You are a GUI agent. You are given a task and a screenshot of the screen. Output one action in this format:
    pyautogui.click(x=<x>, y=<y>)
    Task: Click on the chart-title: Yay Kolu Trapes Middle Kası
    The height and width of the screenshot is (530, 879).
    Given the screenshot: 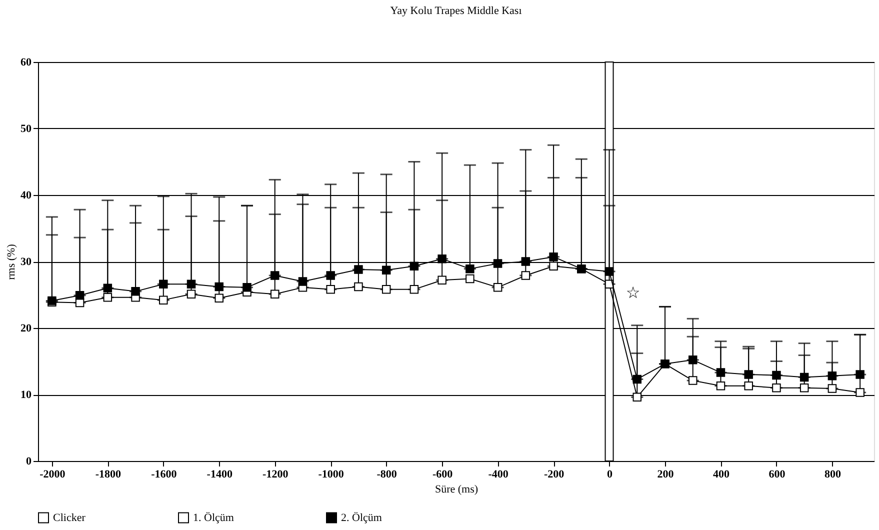 What is the action you would take?
    pyautogui.click(x=456, y=11)
    